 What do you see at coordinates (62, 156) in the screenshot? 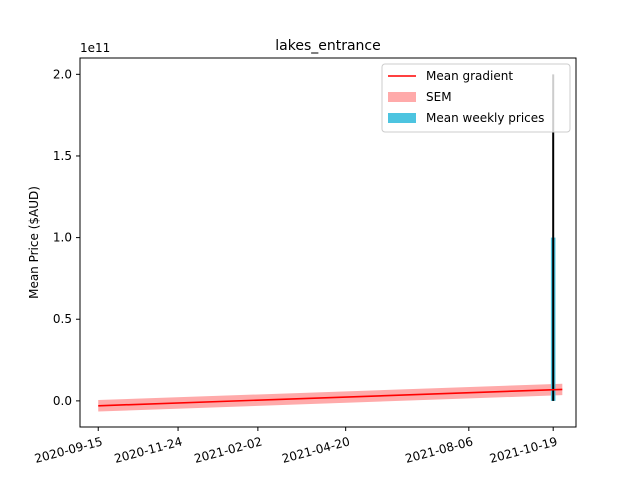
I see `y-tick-label-3: 1.5` at bounding box center [62, 156].